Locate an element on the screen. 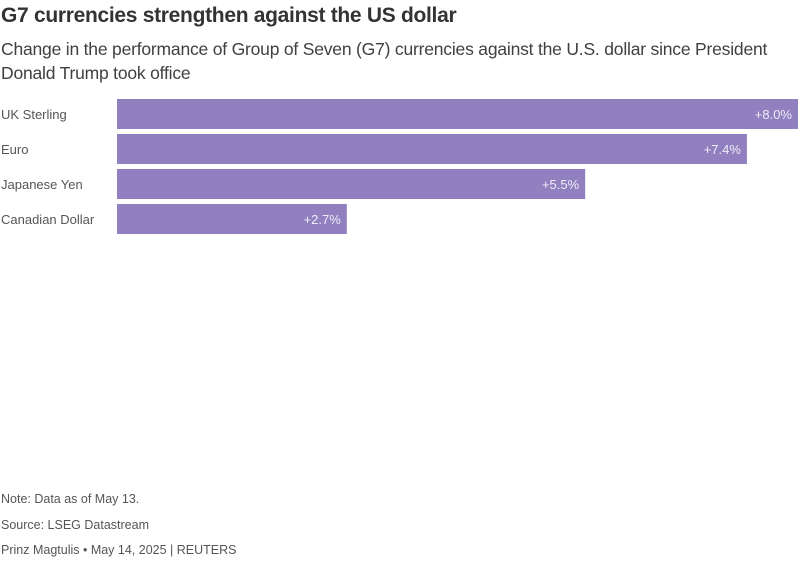  data-label: +5.5% is located at coordinates (561, 184).